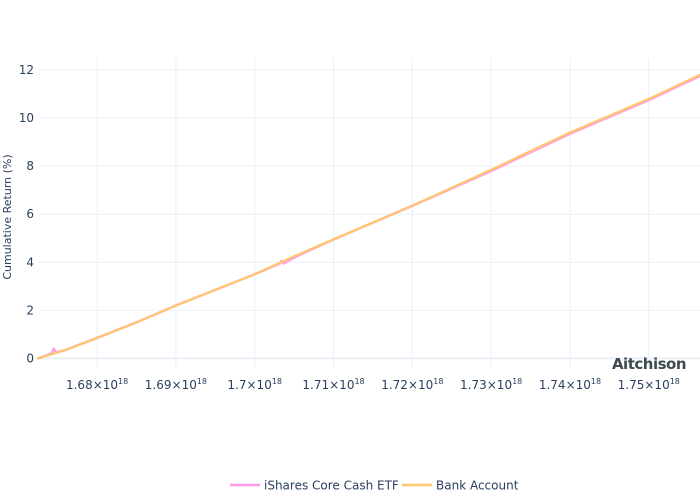 The height and width of the screenshot is (500, 700). Describe the element at coordinates (30, 262) in the screenshot. I see `y-tick-label: 4` at that location.